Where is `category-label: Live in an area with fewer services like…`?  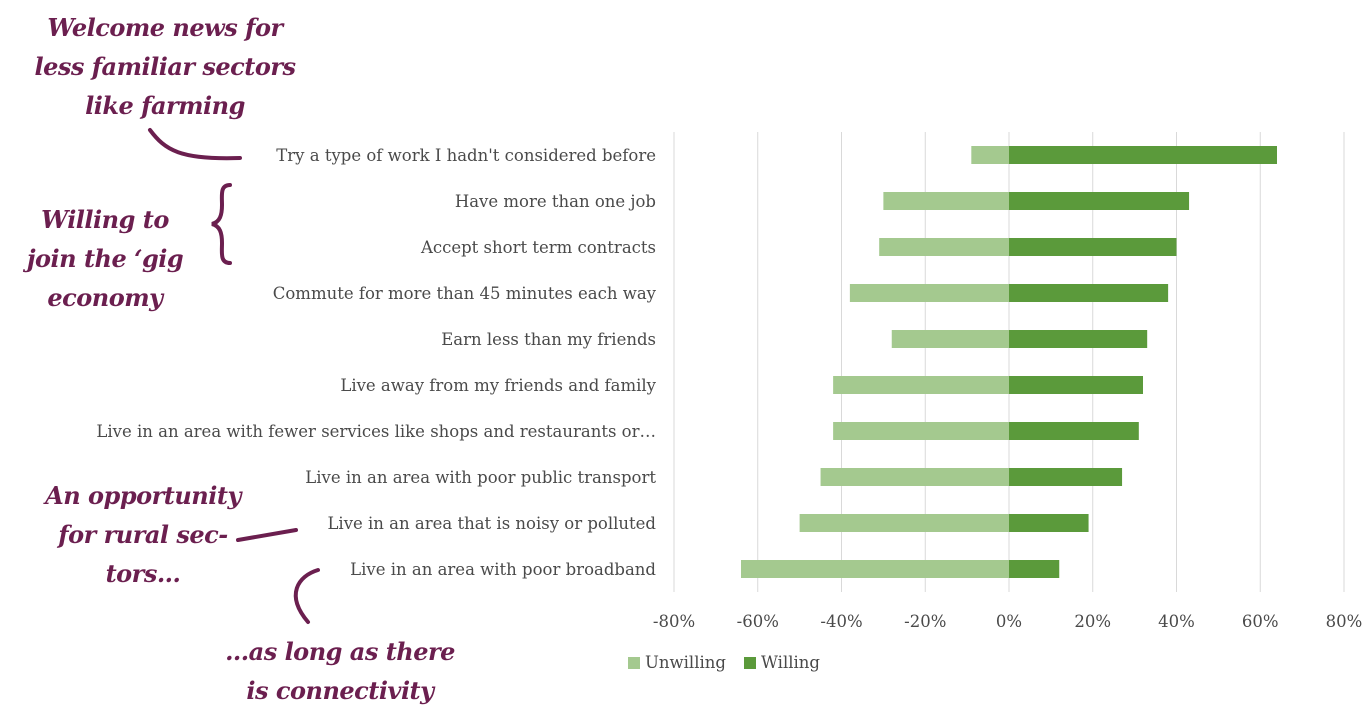 category-label: Live in an area with fewer services like… is located at coordinates (376, 431).